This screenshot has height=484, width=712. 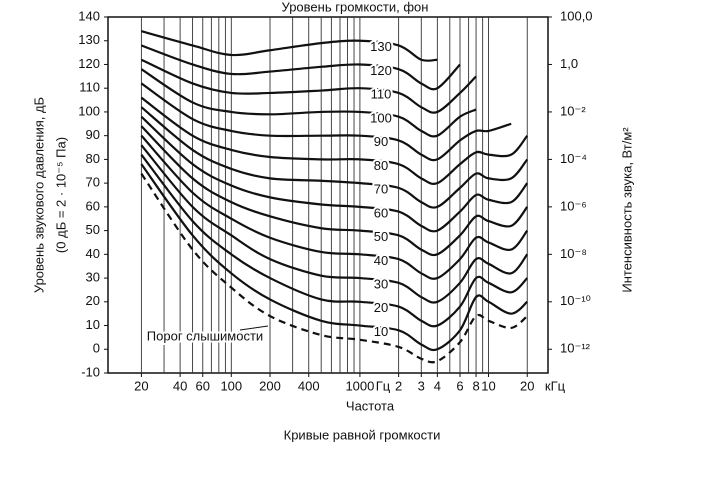 I want to click on curve-label: 80, so click(x=381, y=165).